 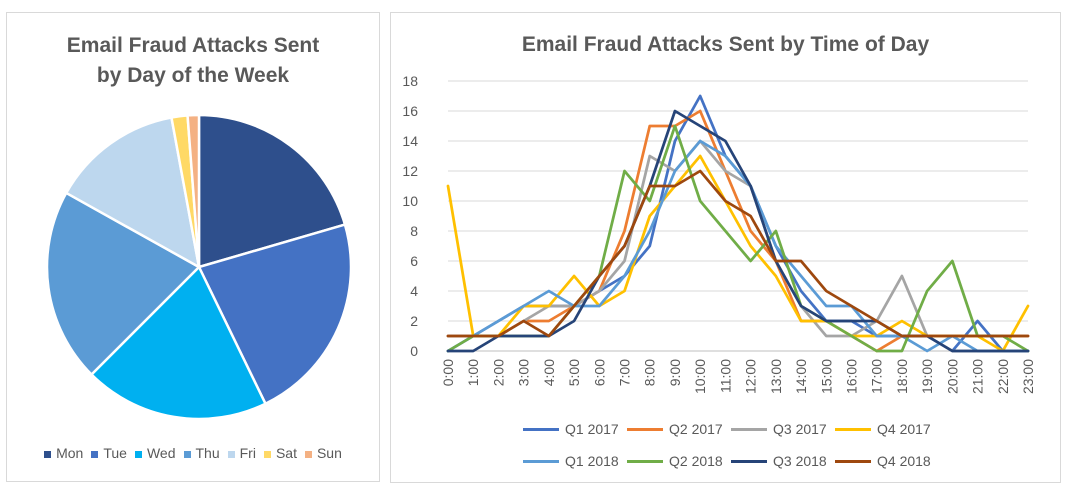 What do you see at coordinates (904, 461) in the screenshot?
I see `line-legend-label: Q4 2018` at bounding box center [904, 461].